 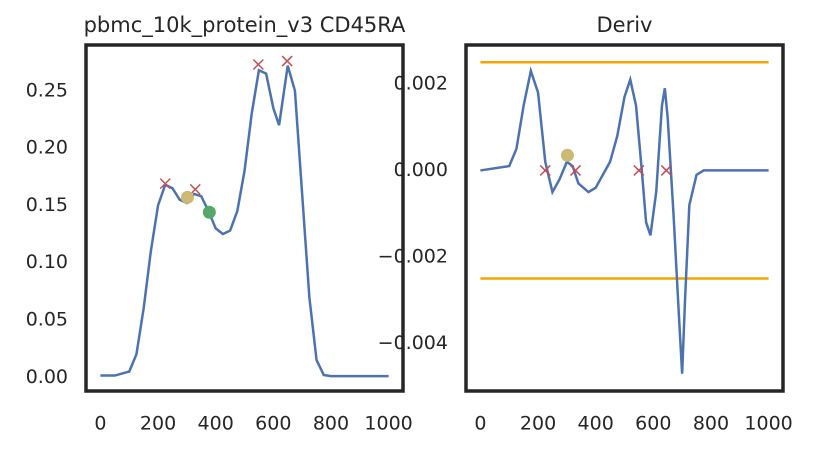 What do you see at coordinates (47, 377) in the screenshot?
I see `y-tick-label: 0.00` at bounding box center [47, 377].